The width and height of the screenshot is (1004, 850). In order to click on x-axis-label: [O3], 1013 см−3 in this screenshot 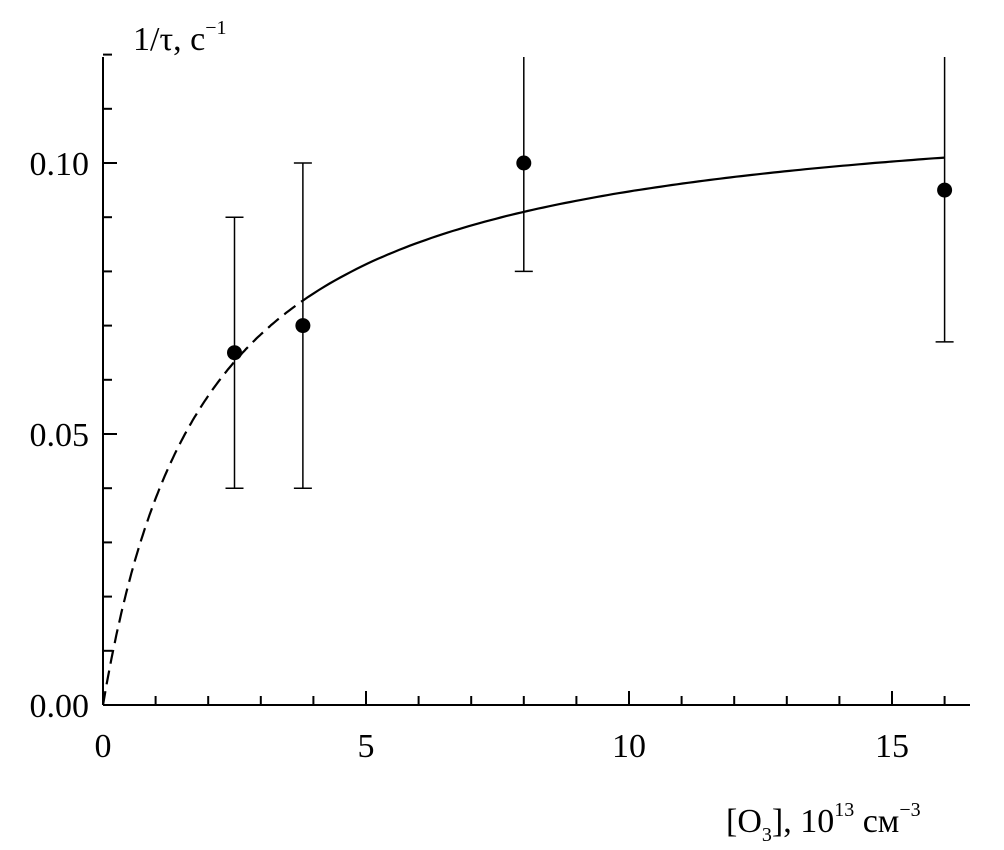, I will do `click(823, 822)`.